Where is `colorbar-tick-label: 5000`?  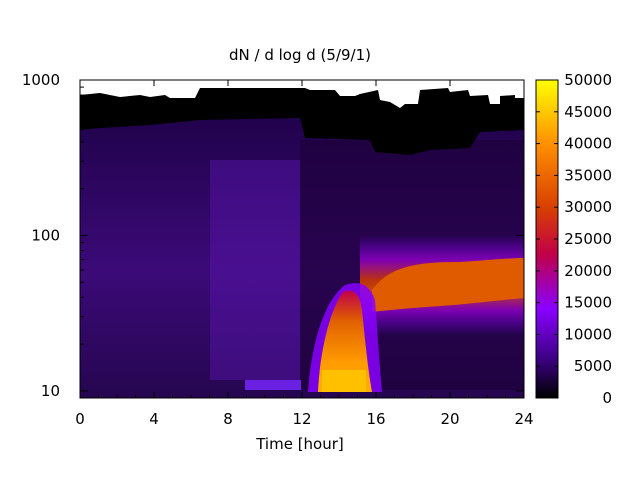 colorbar-tick-label: 5000 is located at coordinates (593, 366).